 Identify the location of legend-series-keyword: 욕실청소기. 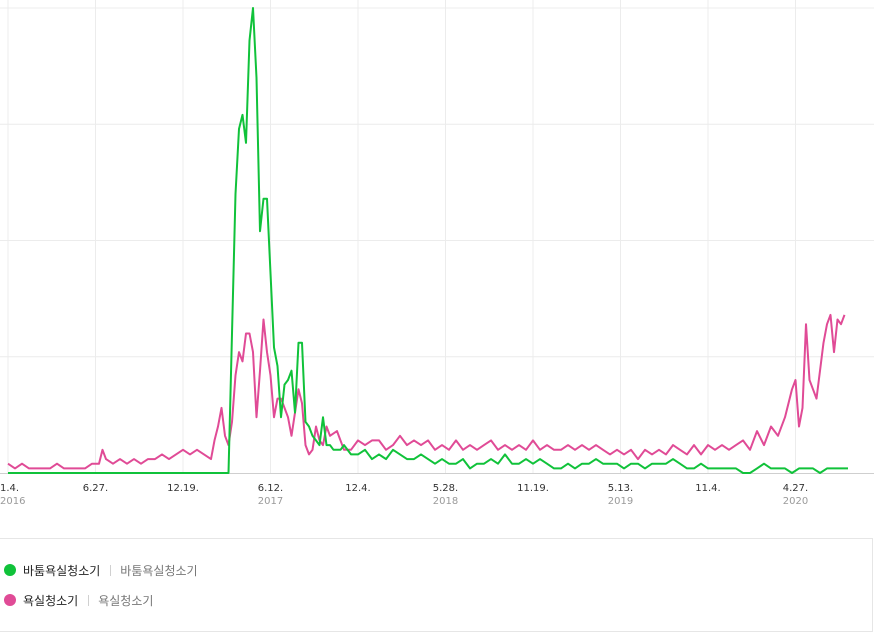
(126, 600).